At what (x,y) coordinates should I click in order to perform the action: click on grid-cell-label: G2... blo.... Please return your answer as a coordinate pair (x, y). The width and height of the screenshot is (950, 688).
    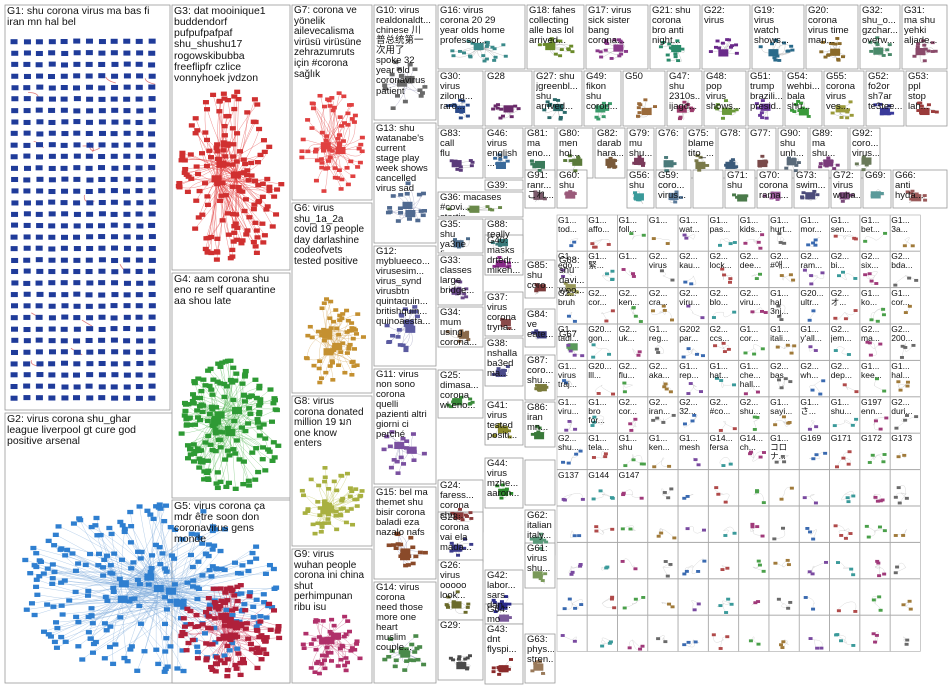
    Looking at the image, I should click on (718, 297).